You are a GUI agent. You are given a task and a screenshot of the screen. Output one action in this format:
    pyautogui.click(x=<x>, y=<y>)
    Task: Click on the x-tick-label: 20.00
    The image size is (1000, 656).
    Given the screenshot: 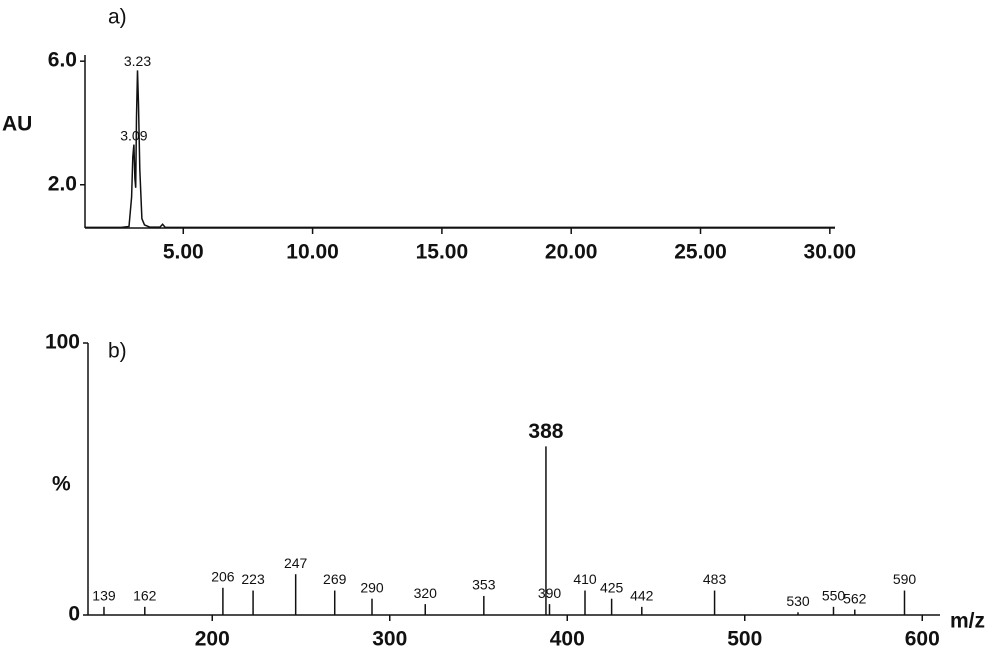 What is the action you would take?
    pyautogui.click(x=571, y=252)
    